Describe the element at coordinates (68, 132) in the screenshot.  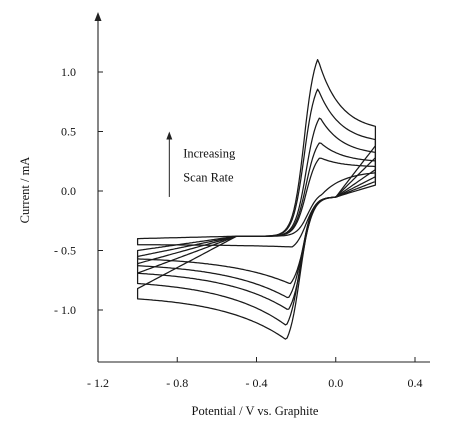
I see `y-tick-label: 0.5` at that location.